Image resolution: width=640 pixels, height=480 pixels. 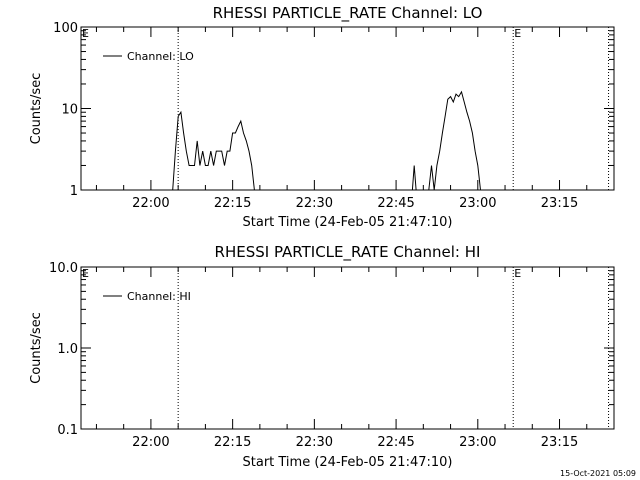 I want to click on x-tick-label-0-5: 23:15, so click(x=559, y=203).